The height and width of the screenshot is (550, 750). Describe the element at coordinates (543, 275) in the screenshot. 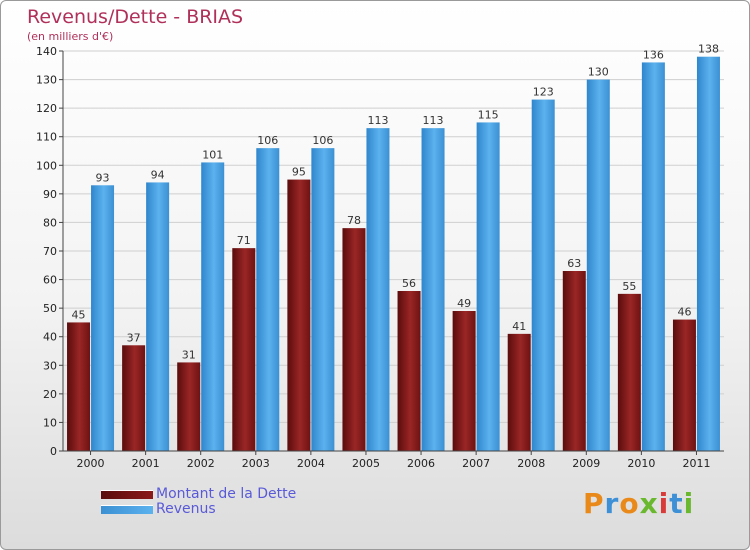

I see `bar-revenus-2008` at that location.